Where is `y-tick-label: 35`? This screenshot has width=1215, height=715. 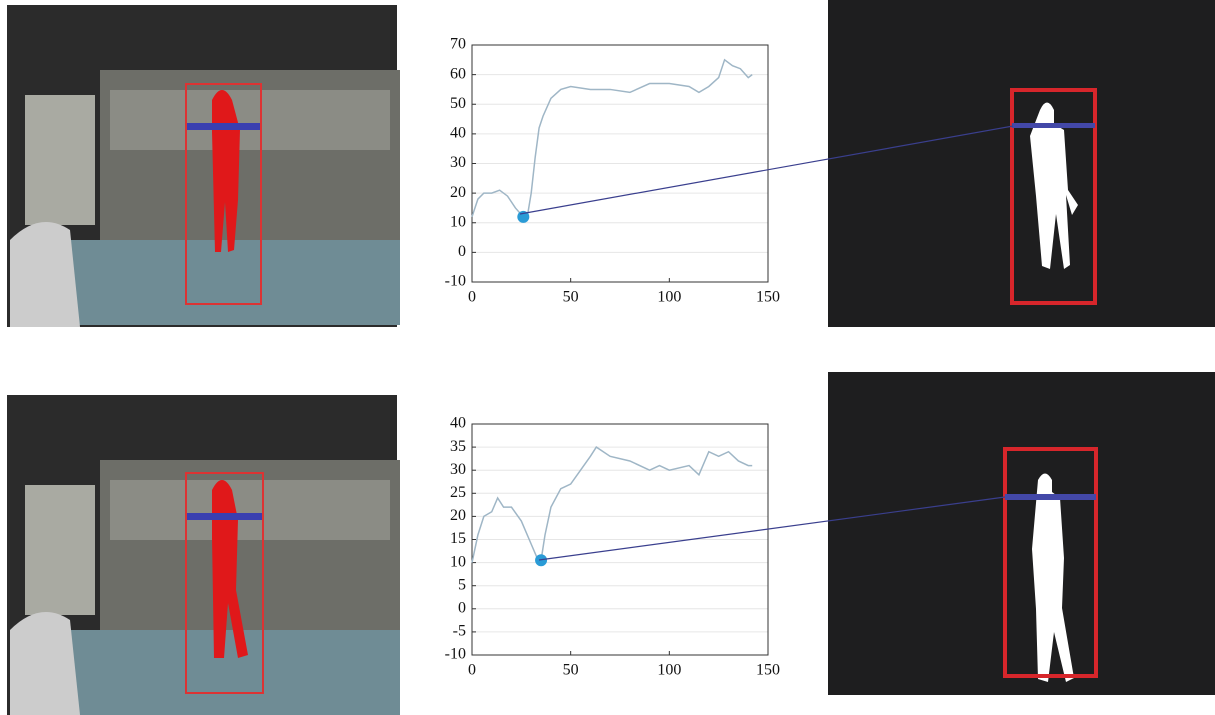
y-tick-label: 35 is located at coordinates (458, 446).